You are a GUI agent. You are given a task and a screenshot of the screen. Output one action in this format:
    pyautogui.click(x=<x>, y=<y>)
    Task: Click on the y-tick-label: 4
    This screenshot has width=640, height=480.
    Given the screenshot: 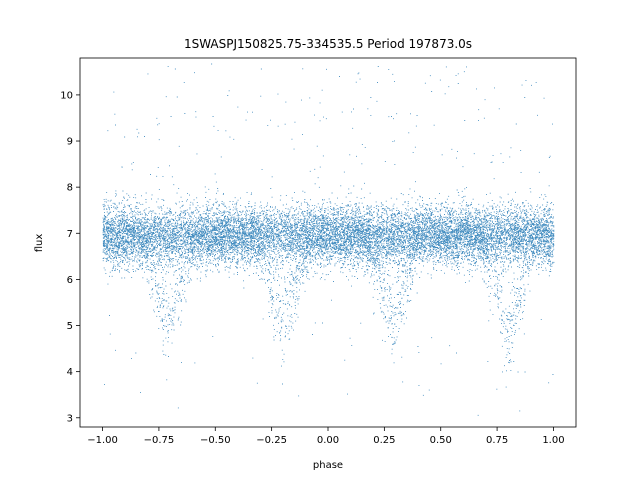 What is the action you would take?
    pyautogui.click(x=70, y=372)
    